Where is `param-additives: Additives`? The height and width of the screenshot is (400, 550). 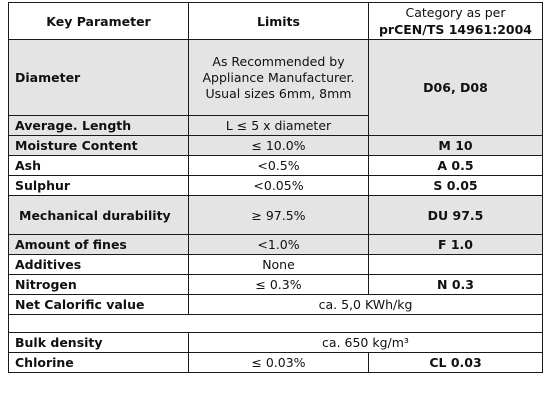
param-additives: Additives is located at coordinates (98, 264).